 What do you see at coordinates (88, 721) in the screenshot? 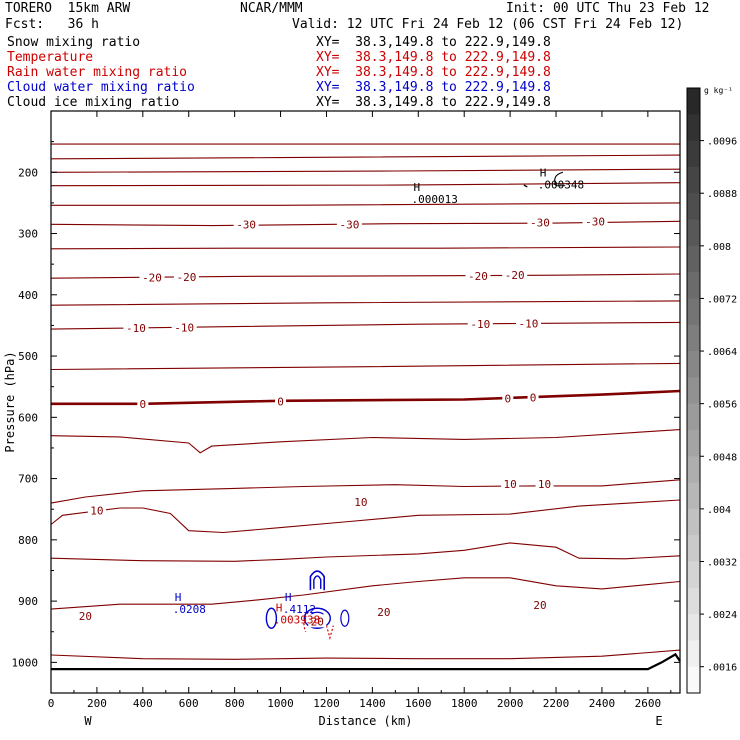
I see `west-label: W` at bounding box center [88, 721].